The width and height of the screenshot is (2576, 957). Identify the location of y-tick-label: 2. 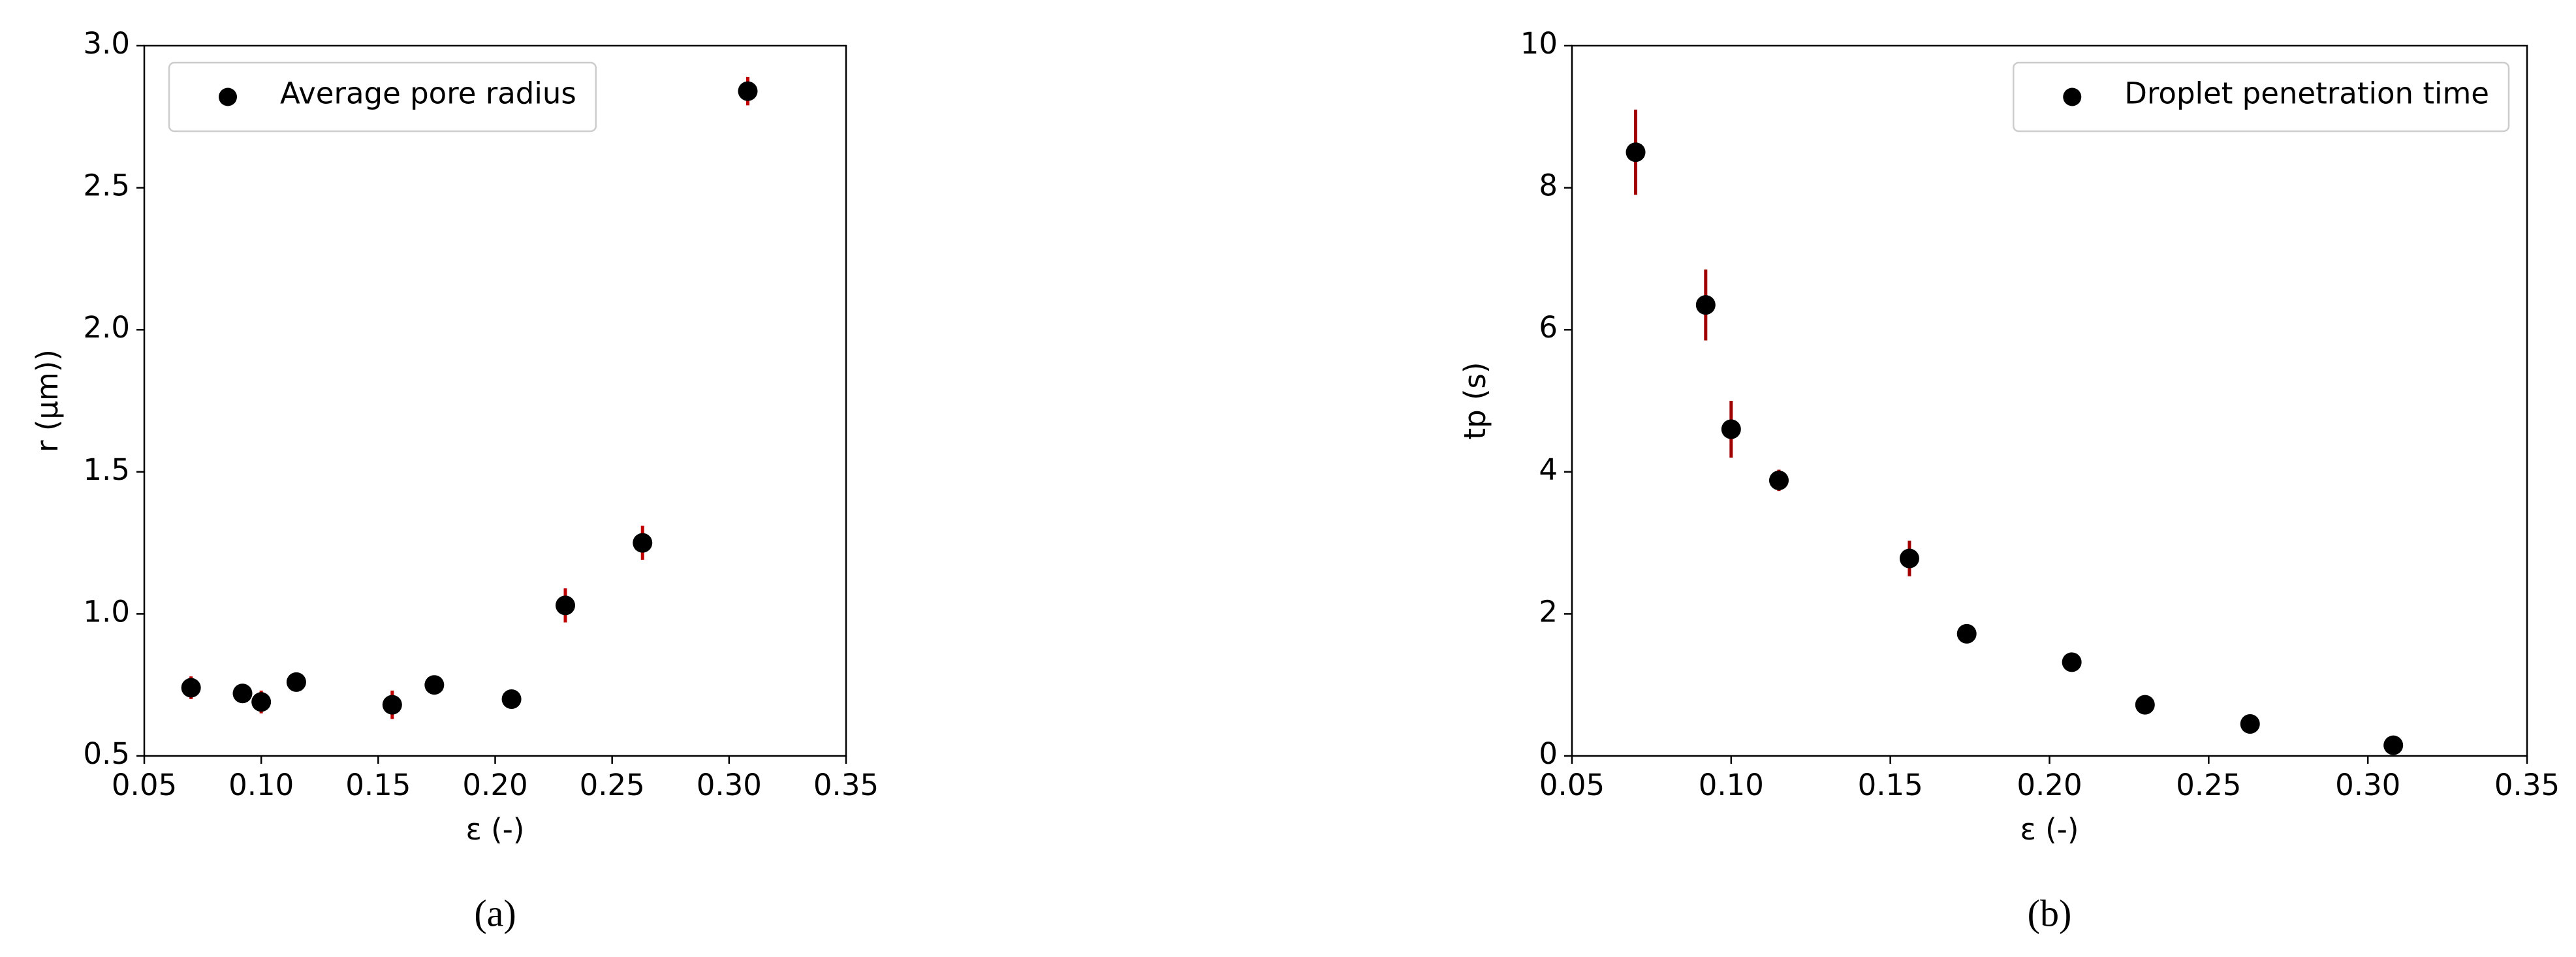
(1549, 611).